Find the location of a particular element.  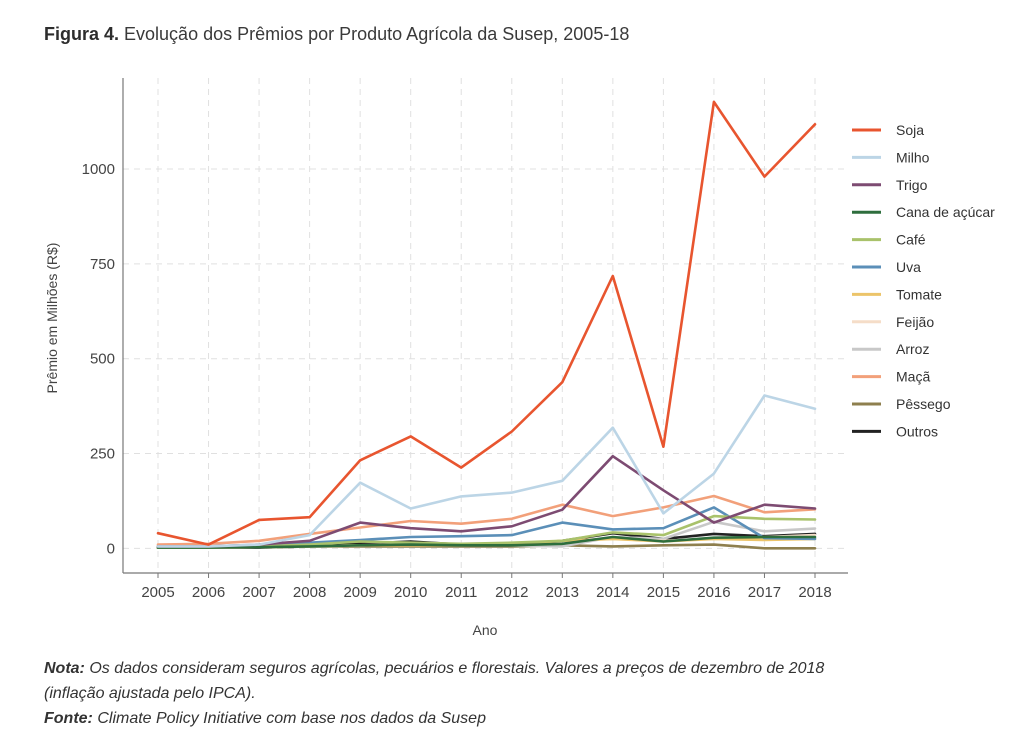

legend-label: Feijão is located at coordinates (915, 322).